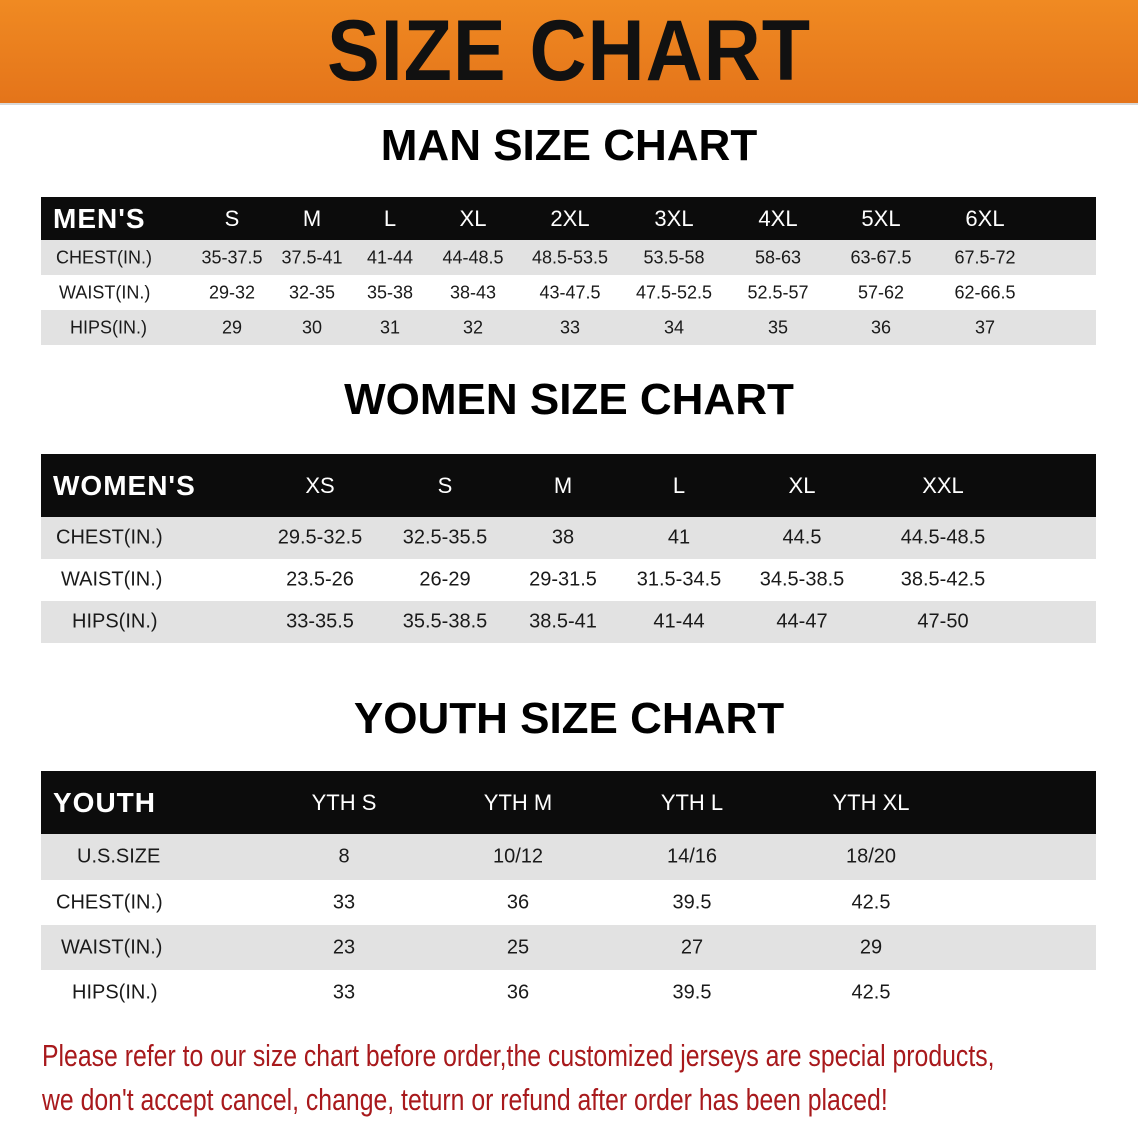  Describe the element at coordinates (985, 257) in the screenshot. I see `table-cell: 67.5-72` at that location.